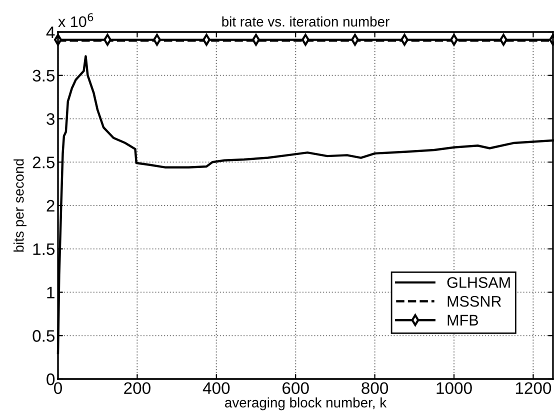 This screenshot has width=554, height=419. I want to click on x-tick-label: 800, so click(375, 388).